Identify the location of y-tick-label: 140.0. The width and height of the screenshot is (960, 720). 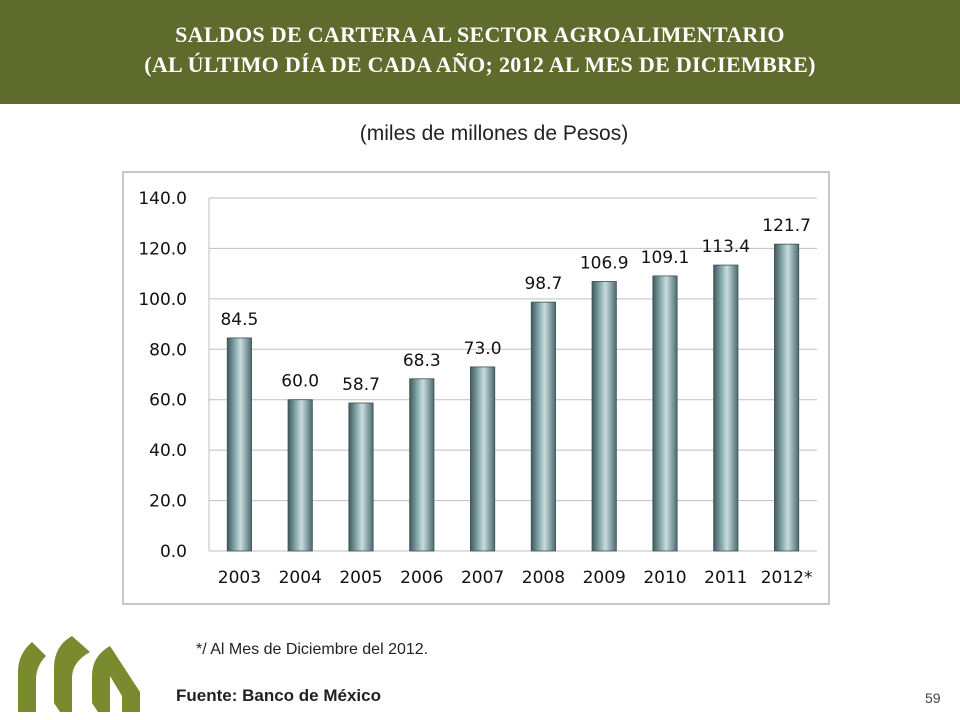
(162, 199).